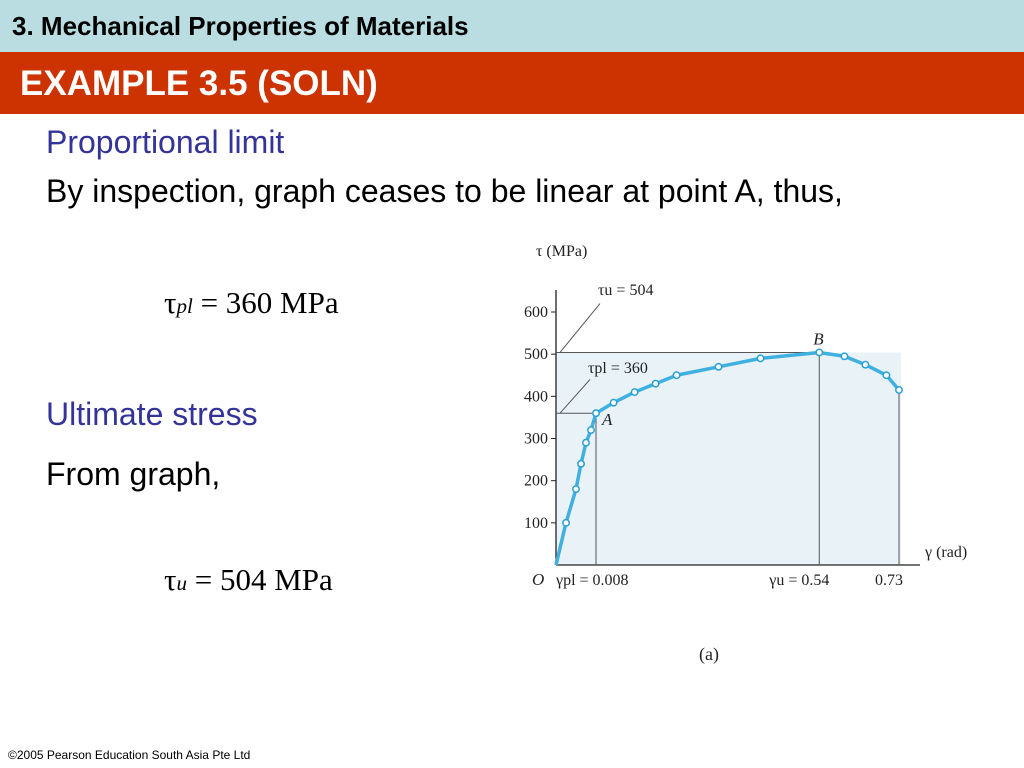 Image resolution: width=1024 pixels, height=768 pixels. I want to click on y-tick-label: 600, so click(536, 312).